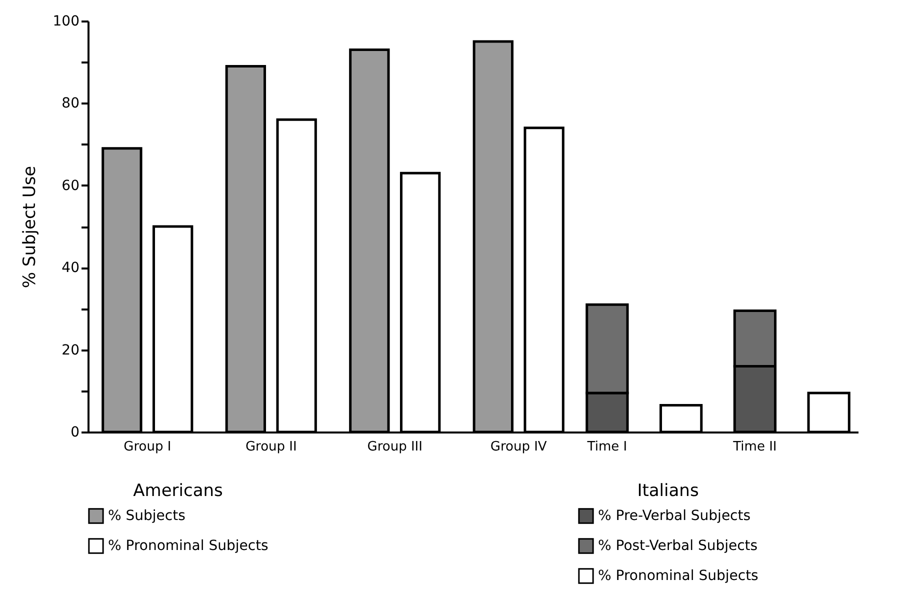 This screenshot has width=901, height=610. What do you see at coordinates (668, 491) in the screenshot?
I see `legend-title: Italians` at bounding box center [668, 491].